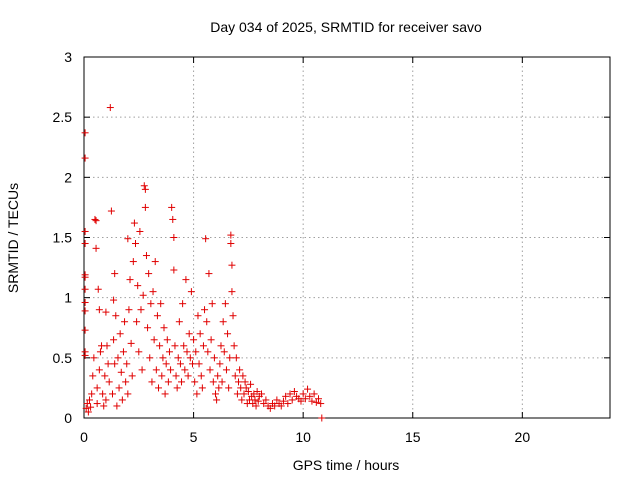  Describe the element at coordinates (84, 437) in the screenshot. I see `x-tick-label: 0` at that location.